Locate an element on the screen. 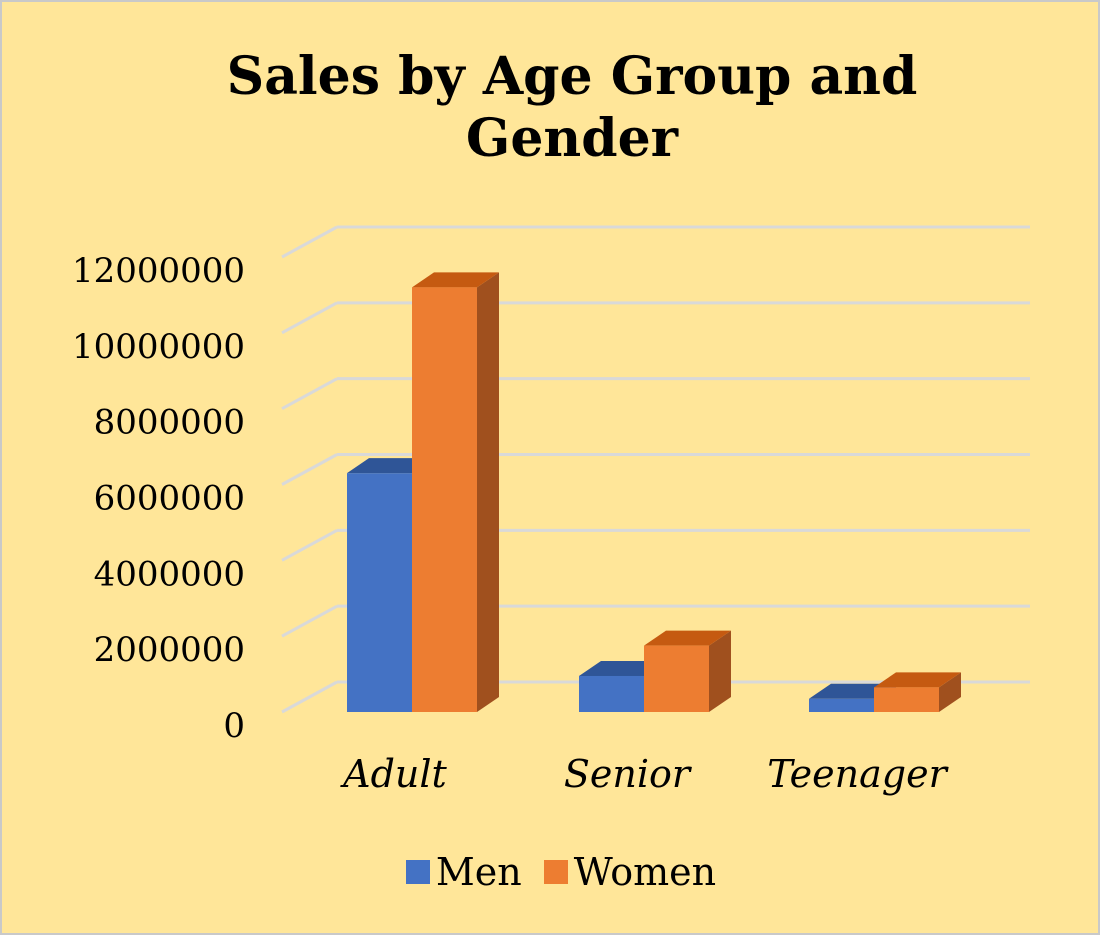  legend-label-women: Women is located at coordinates (645, 872).